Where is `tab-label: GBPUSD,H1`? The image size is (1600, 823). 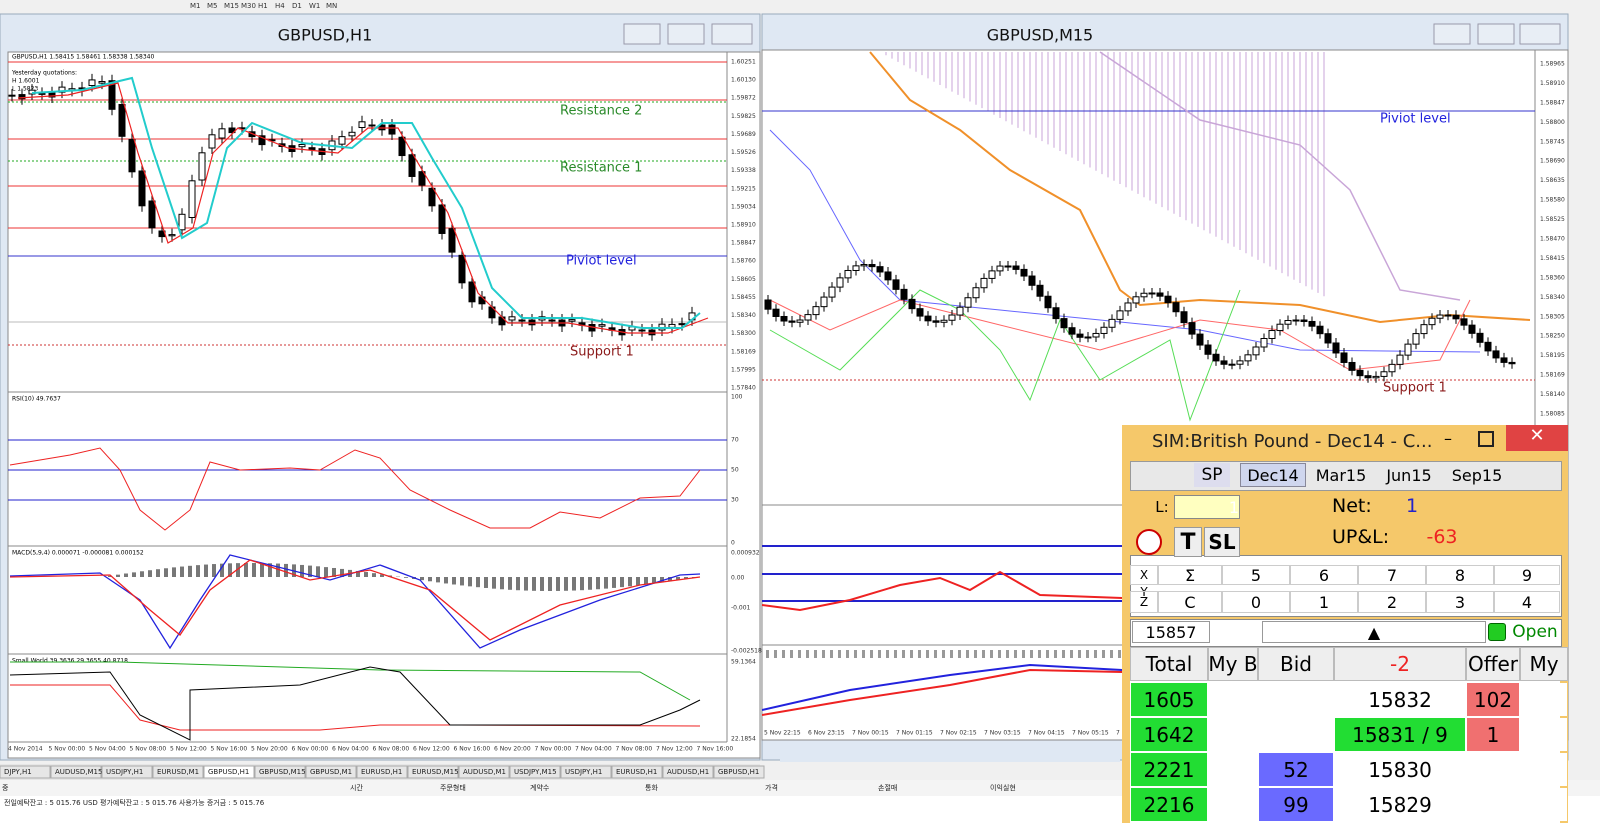 tab-label: GBPUSD,H1 is located at coordinates (738, 772).